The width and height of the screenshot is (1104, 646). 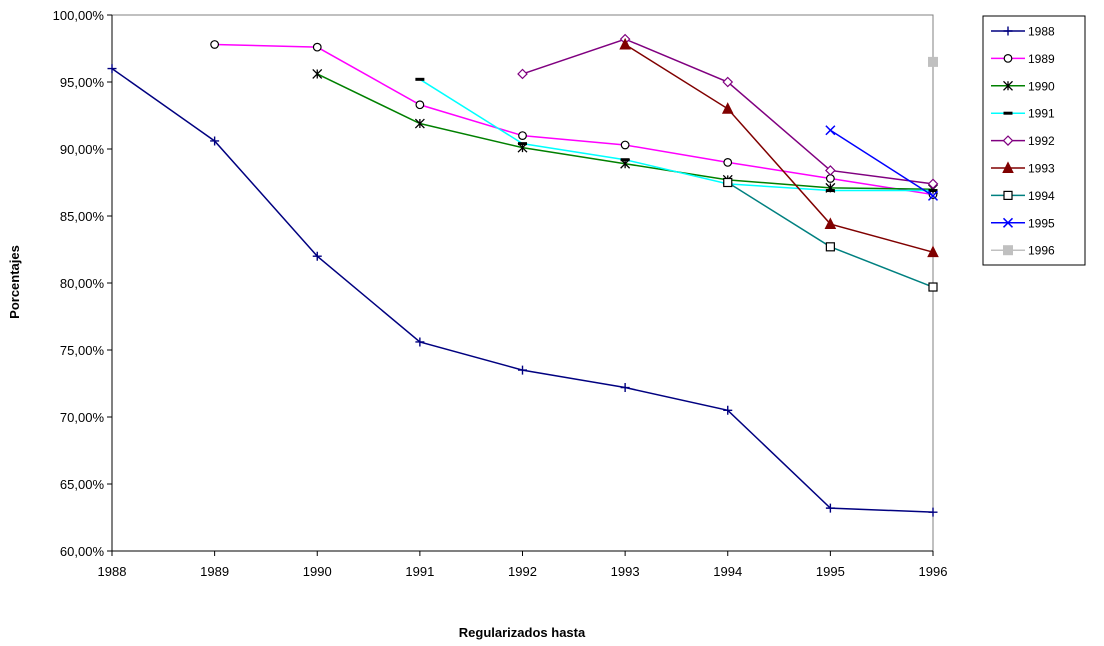 What do you see at coordinates (1041, 169) in the screenshot?
I see `legend-label: 1993` at bounding box center [1041, 169].